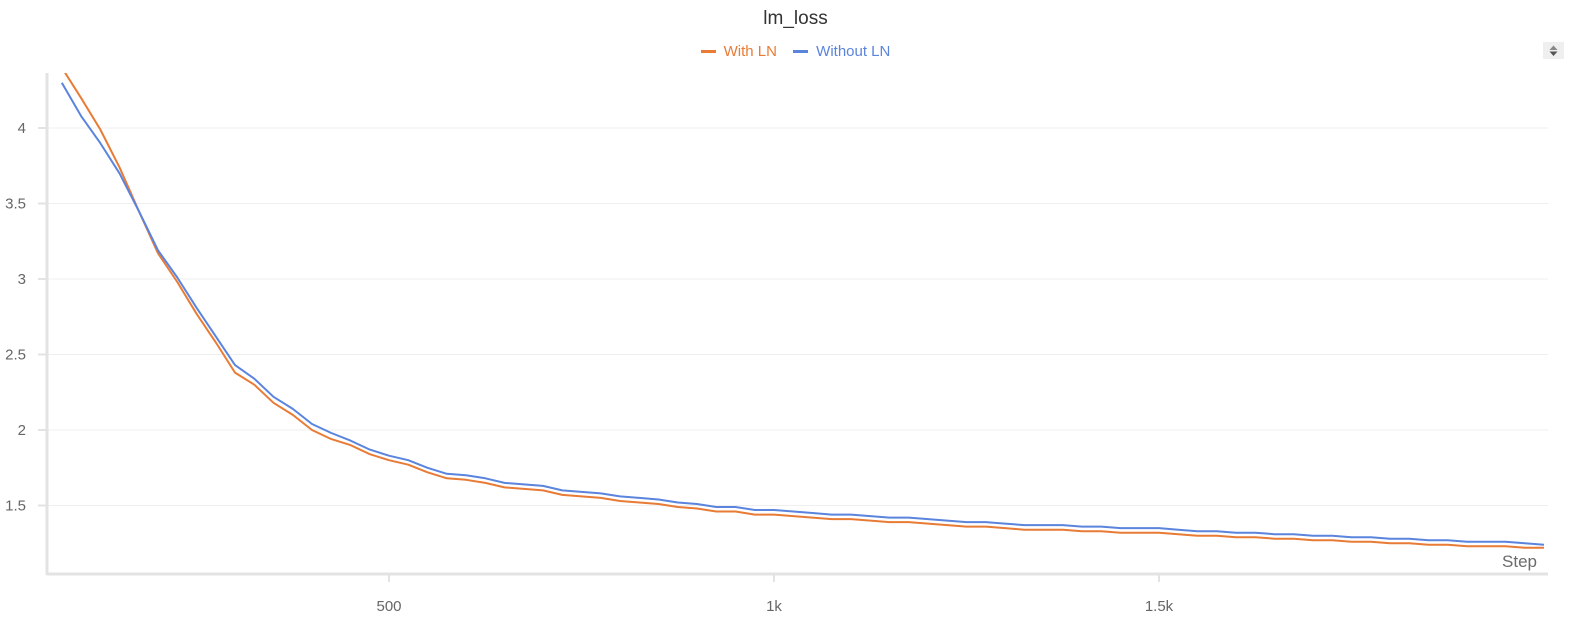 The width and height of the screenshot is (1591, 631). I want to click on x-tick-label: 500, so click(388, 606).